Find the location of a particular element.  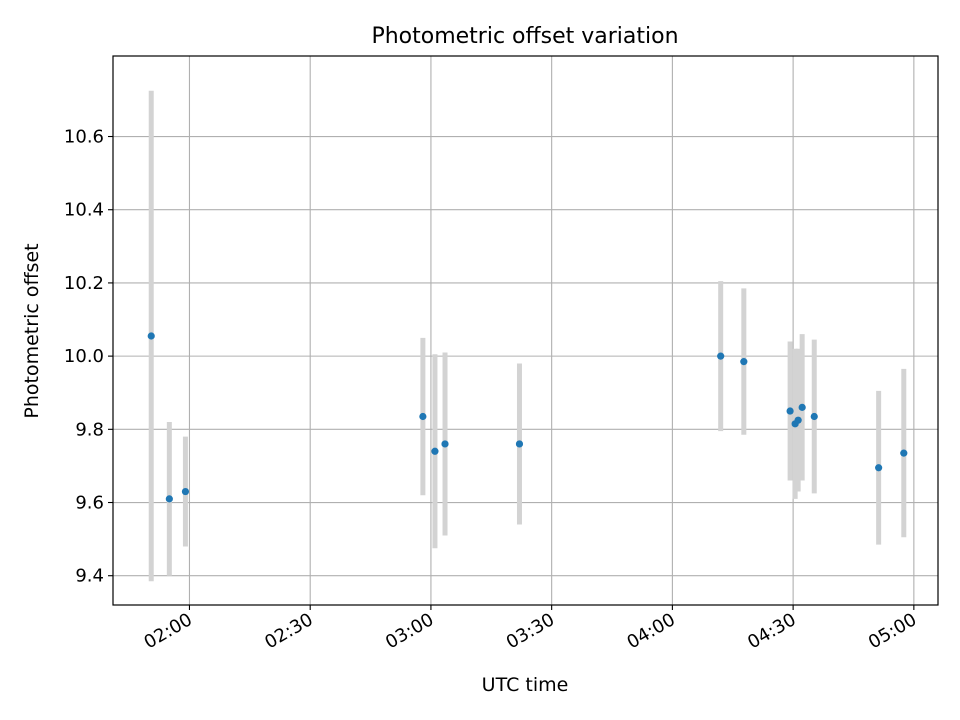

x-axis-label: UTC time is located at coordinates (525, 685).